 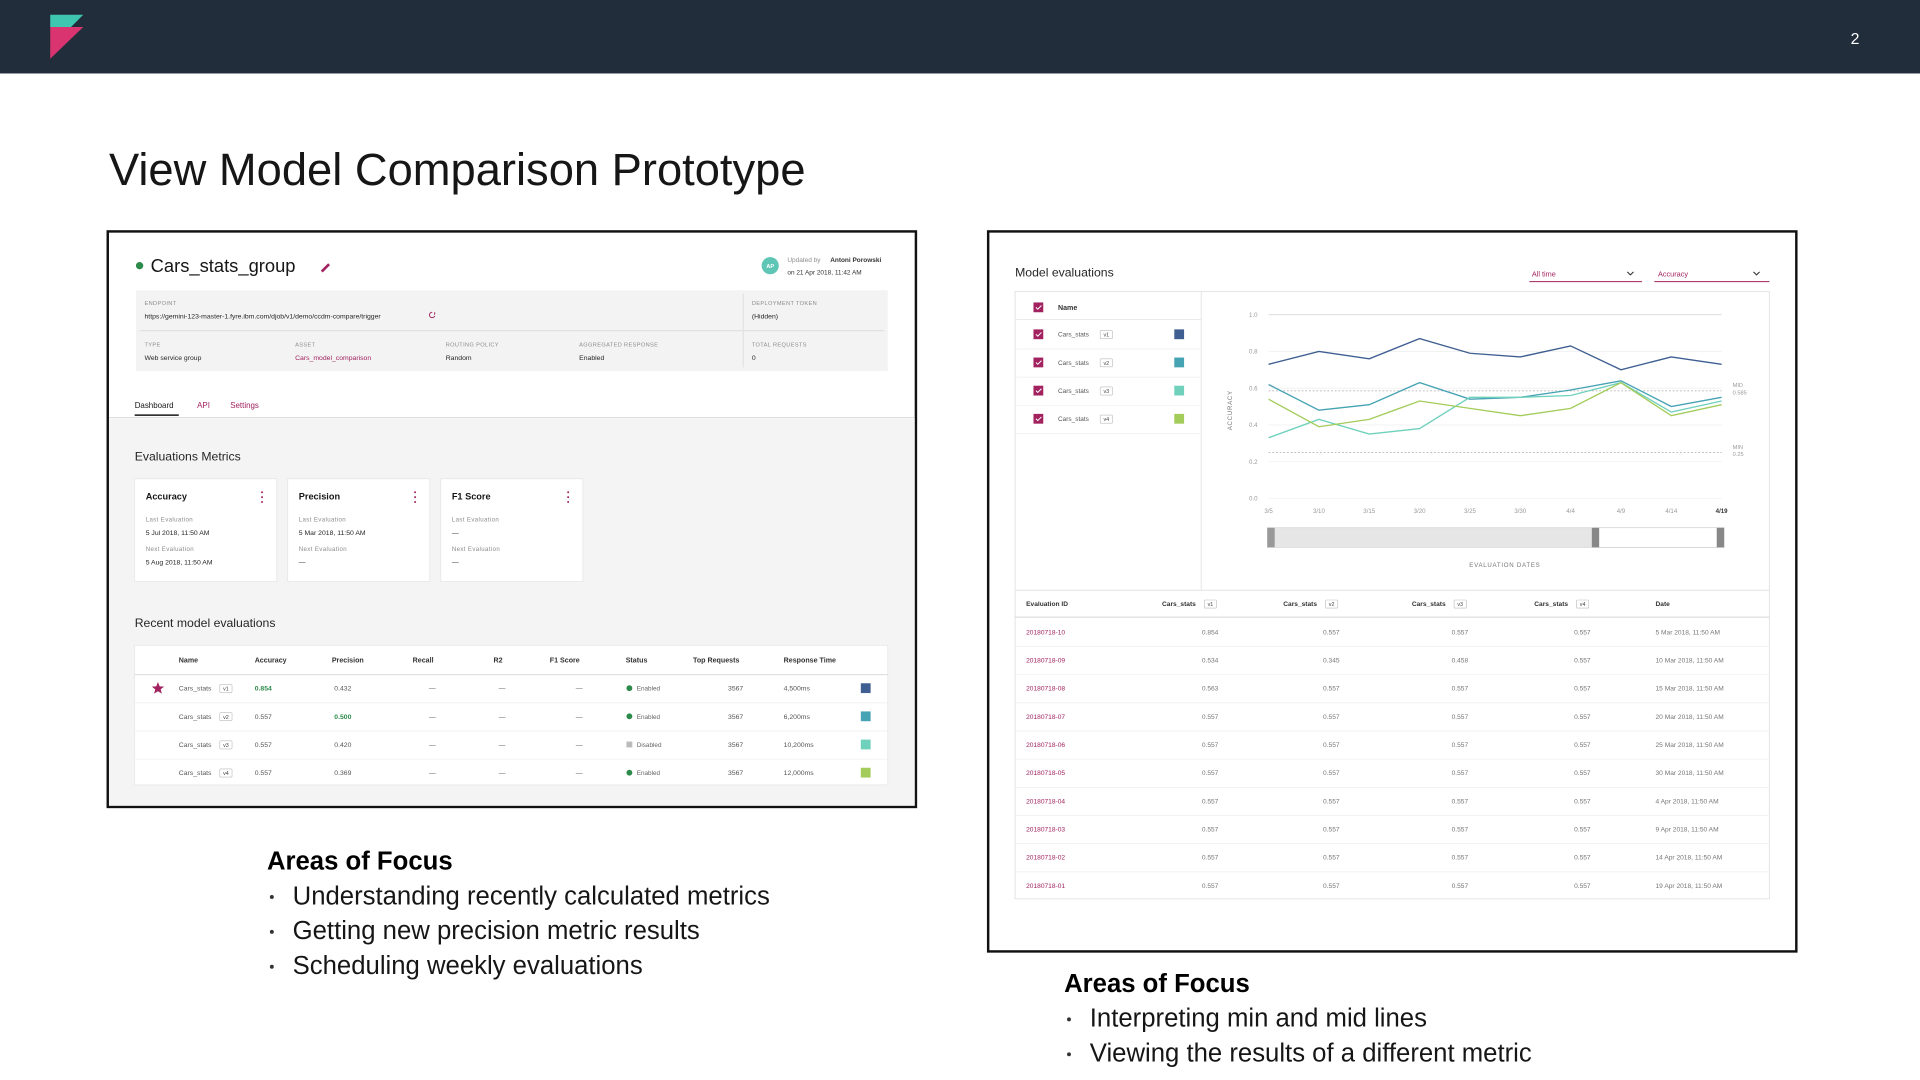 I want to click on column-header: Recall, so click(x=423, y=660).